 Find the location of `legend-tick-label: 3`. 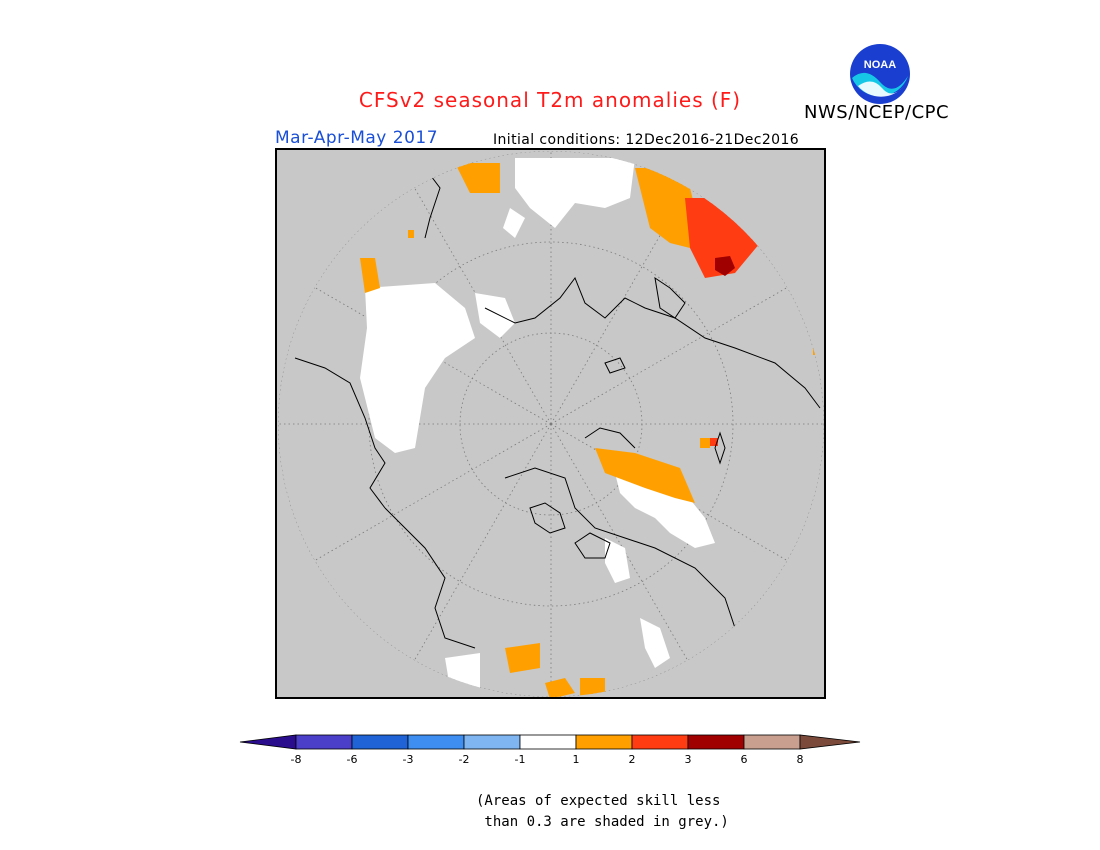

legend-tick-label: 3 is located at coordinates (688, 759).